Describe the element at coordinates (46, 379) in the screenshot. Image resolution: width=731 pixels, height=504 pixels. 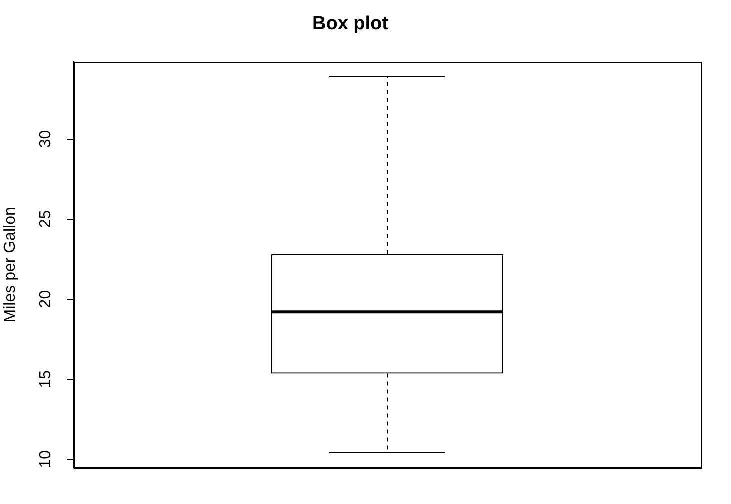
I see `y-tick-label: 15` at that location.